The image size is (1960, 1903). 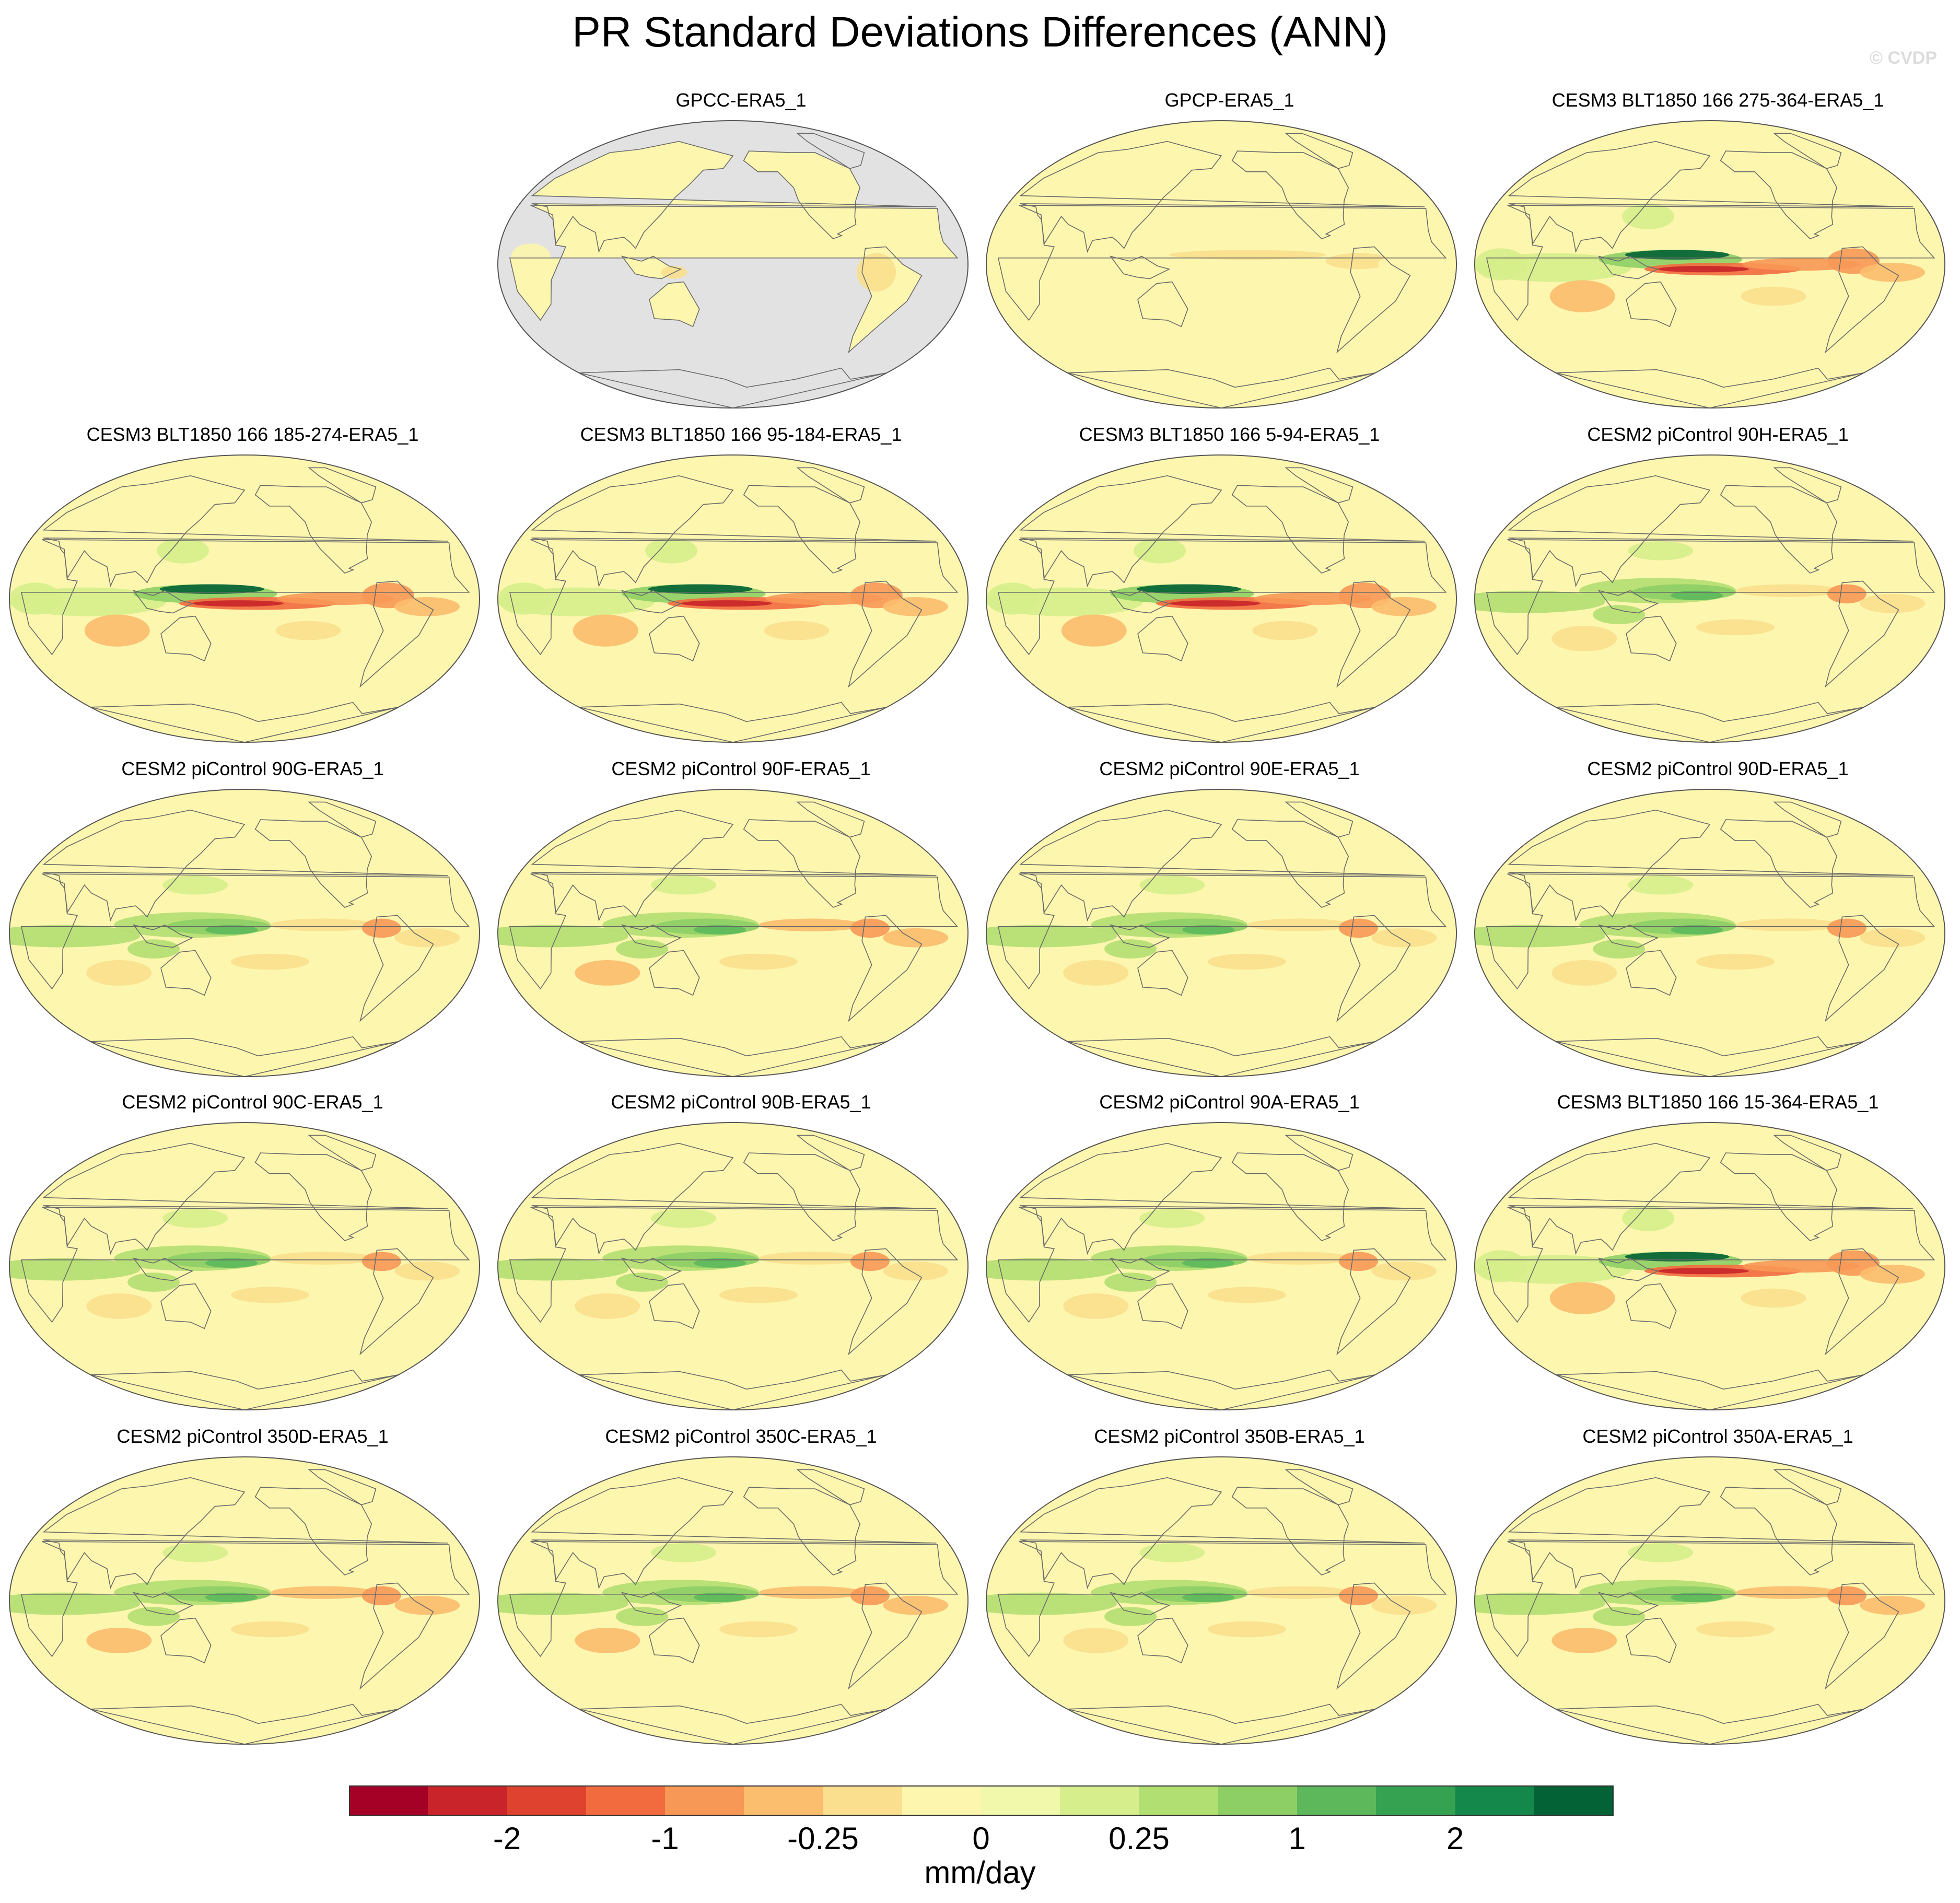 What do you see at coordinates (741, 434) in the screenshot?
I see `panel-title: CESM3 BLT1850 166 95-184-ERA5_1` at bounding box center [741, 434].